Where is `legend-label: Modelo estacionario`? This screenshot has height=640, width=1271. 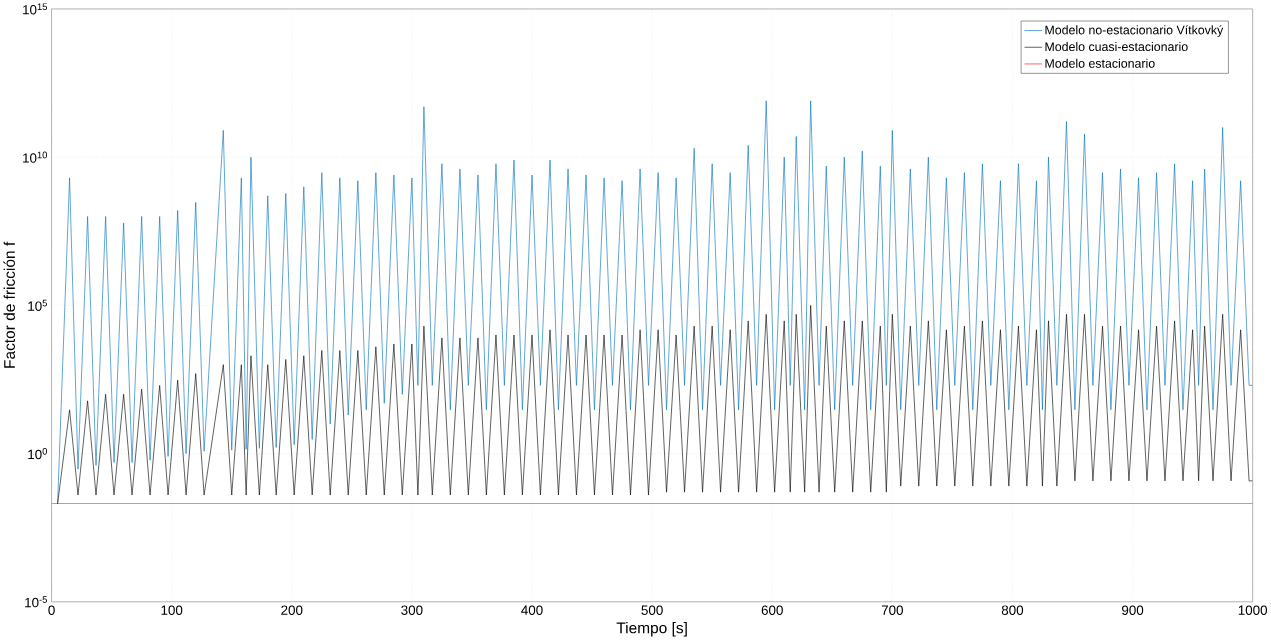 legend-label: Modelo estacionario is located at coordinates (1100, 63).